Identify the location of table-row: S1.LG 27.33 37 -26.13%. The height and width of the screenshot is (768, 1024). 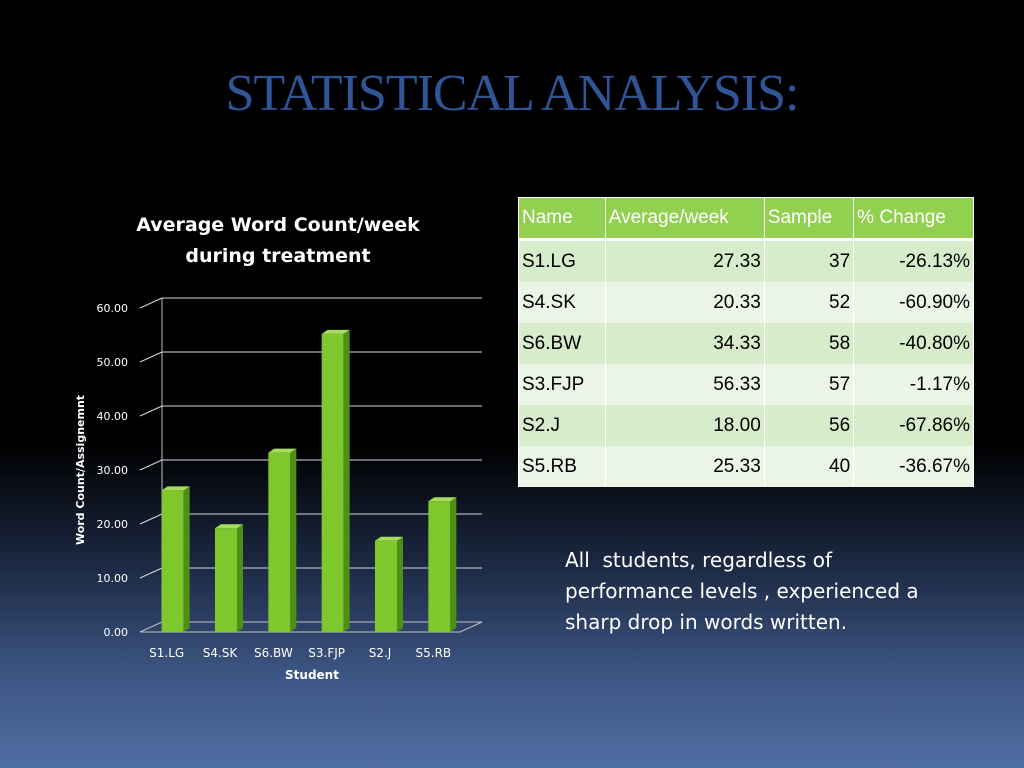
(746, 260).